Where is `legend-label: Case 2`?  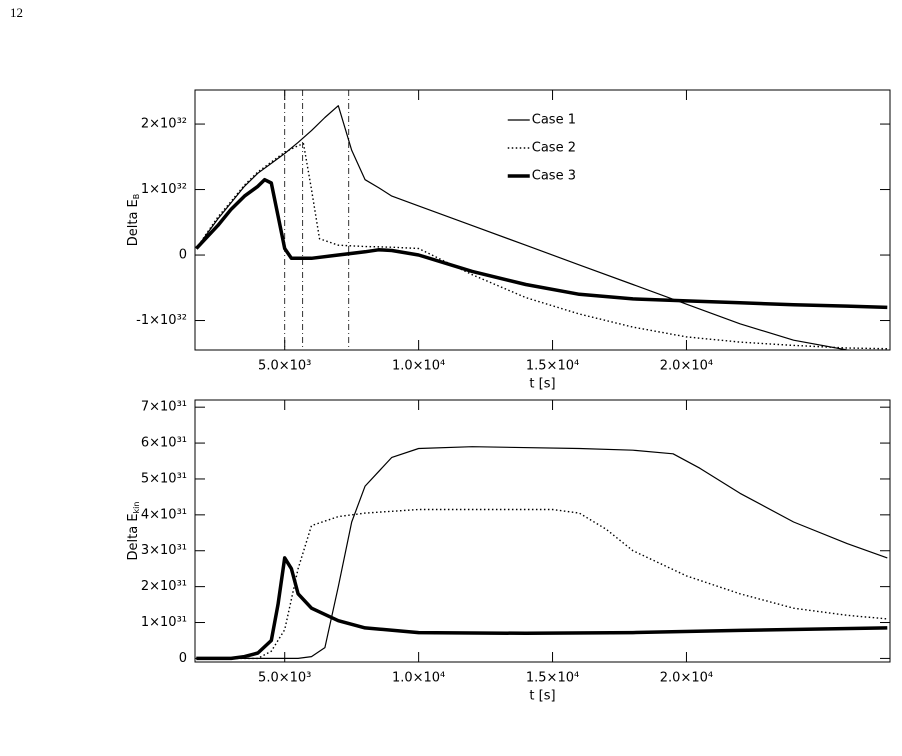
legend-label: Case 2 is located at coordinates (554, 148).